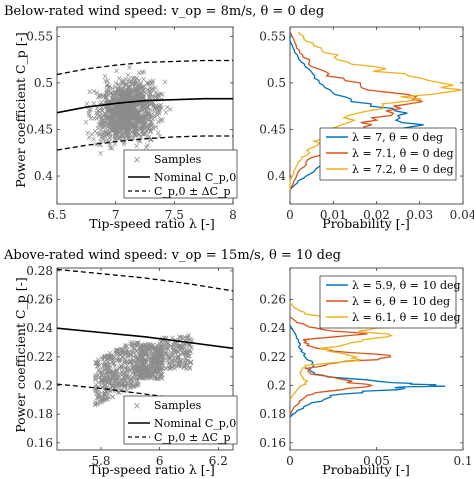 The height and width of the screenshot is (479, 474). I want to click on panel-1-frame, so click(145, 115).